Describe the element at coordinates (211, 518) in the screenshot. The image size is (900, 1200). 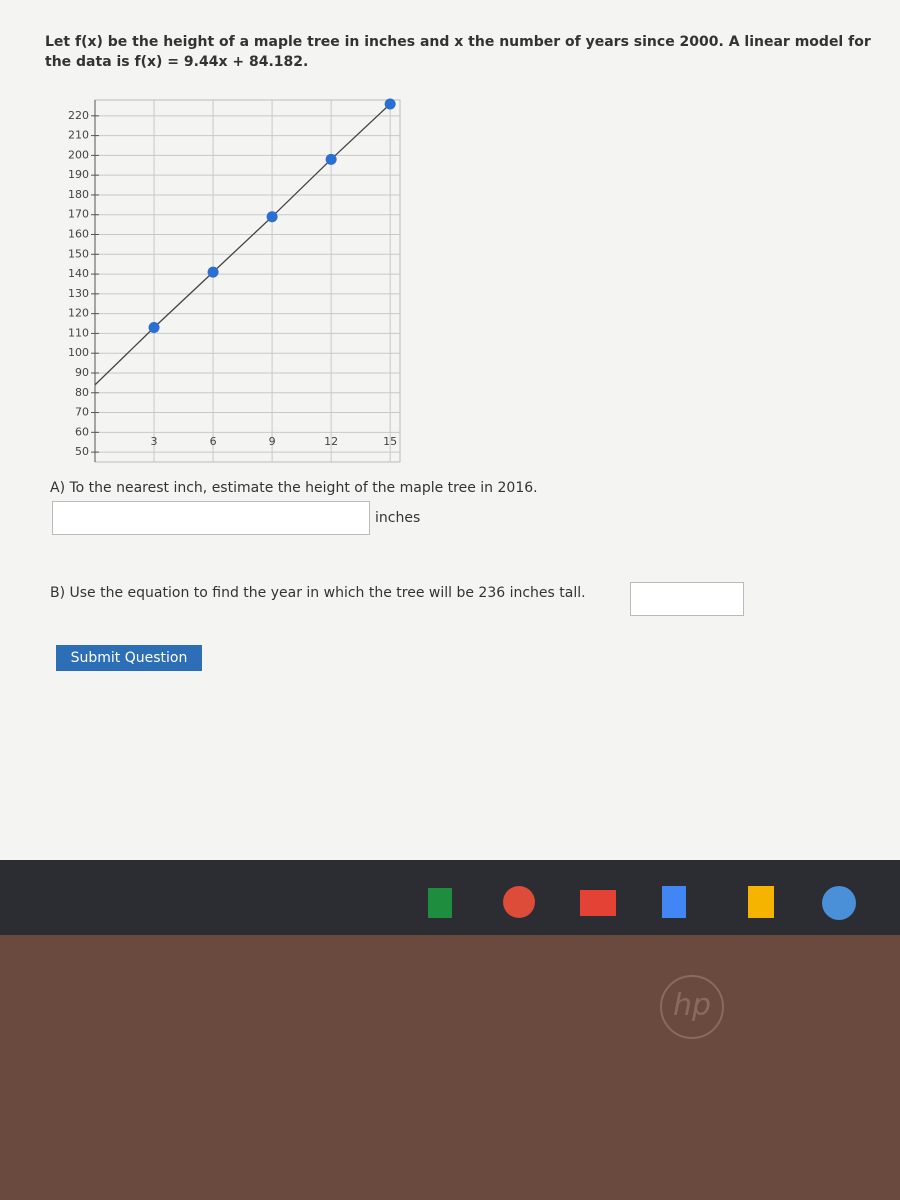
I see `answer-a-input` at that location.